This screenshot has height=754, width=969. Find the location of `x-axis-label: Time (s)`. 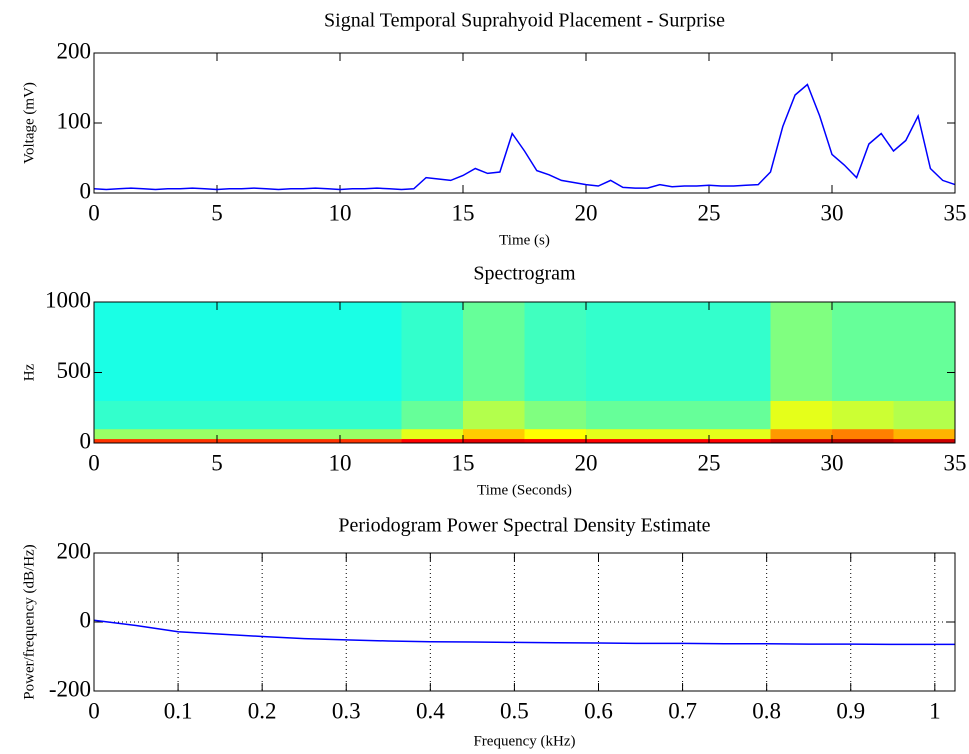

x-axis-label: Time (s) is located at coordinates (524, 240).